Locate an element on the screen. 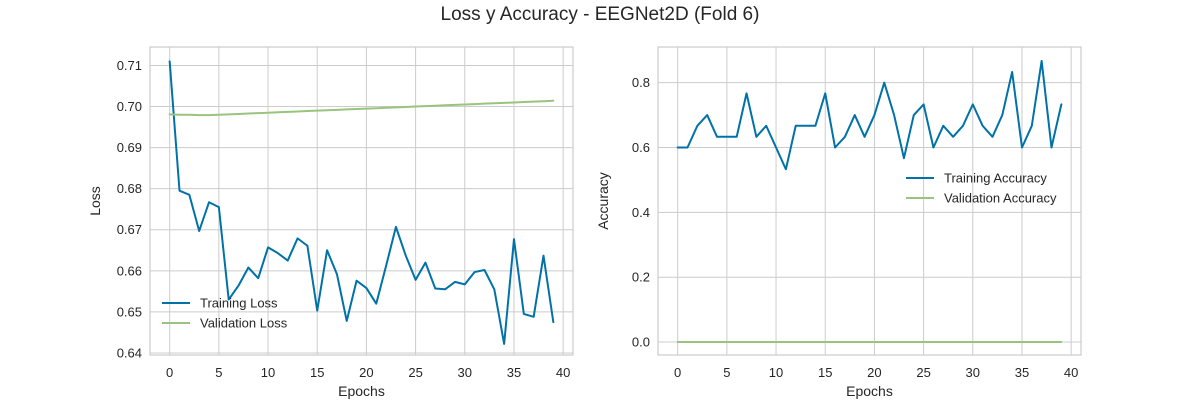 This screenshot has height=400, width=1200. y-tick-label: 0.69 is located at coordinates (129, 147).